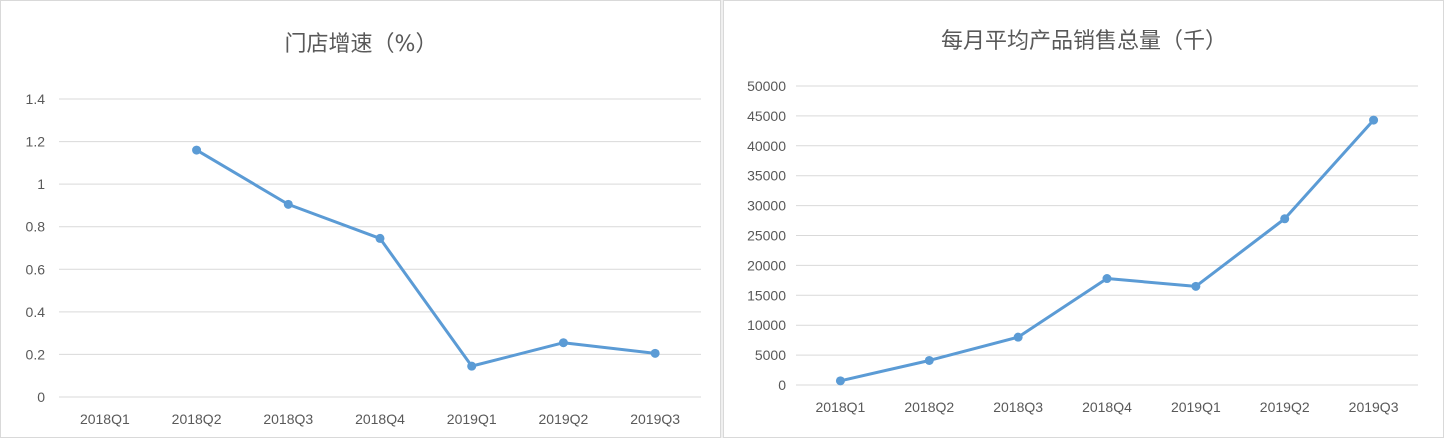  What do you see at coordinates (766, 265) in the screenshot?
I see `y-tick-label: 20000` at bounding box center [766, 265].